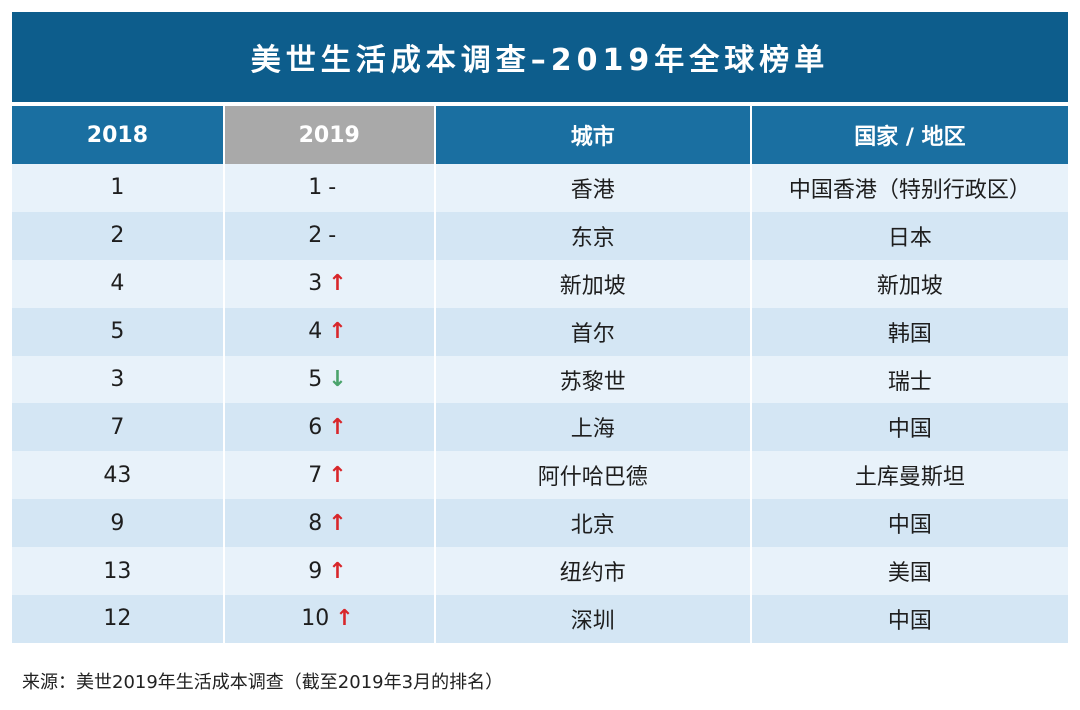 This screenshot has width=1080, height=710. What do you see at coordinates (594, 523) in the screenshot?
I see `city: 北京` at bounding box center [594, 523].